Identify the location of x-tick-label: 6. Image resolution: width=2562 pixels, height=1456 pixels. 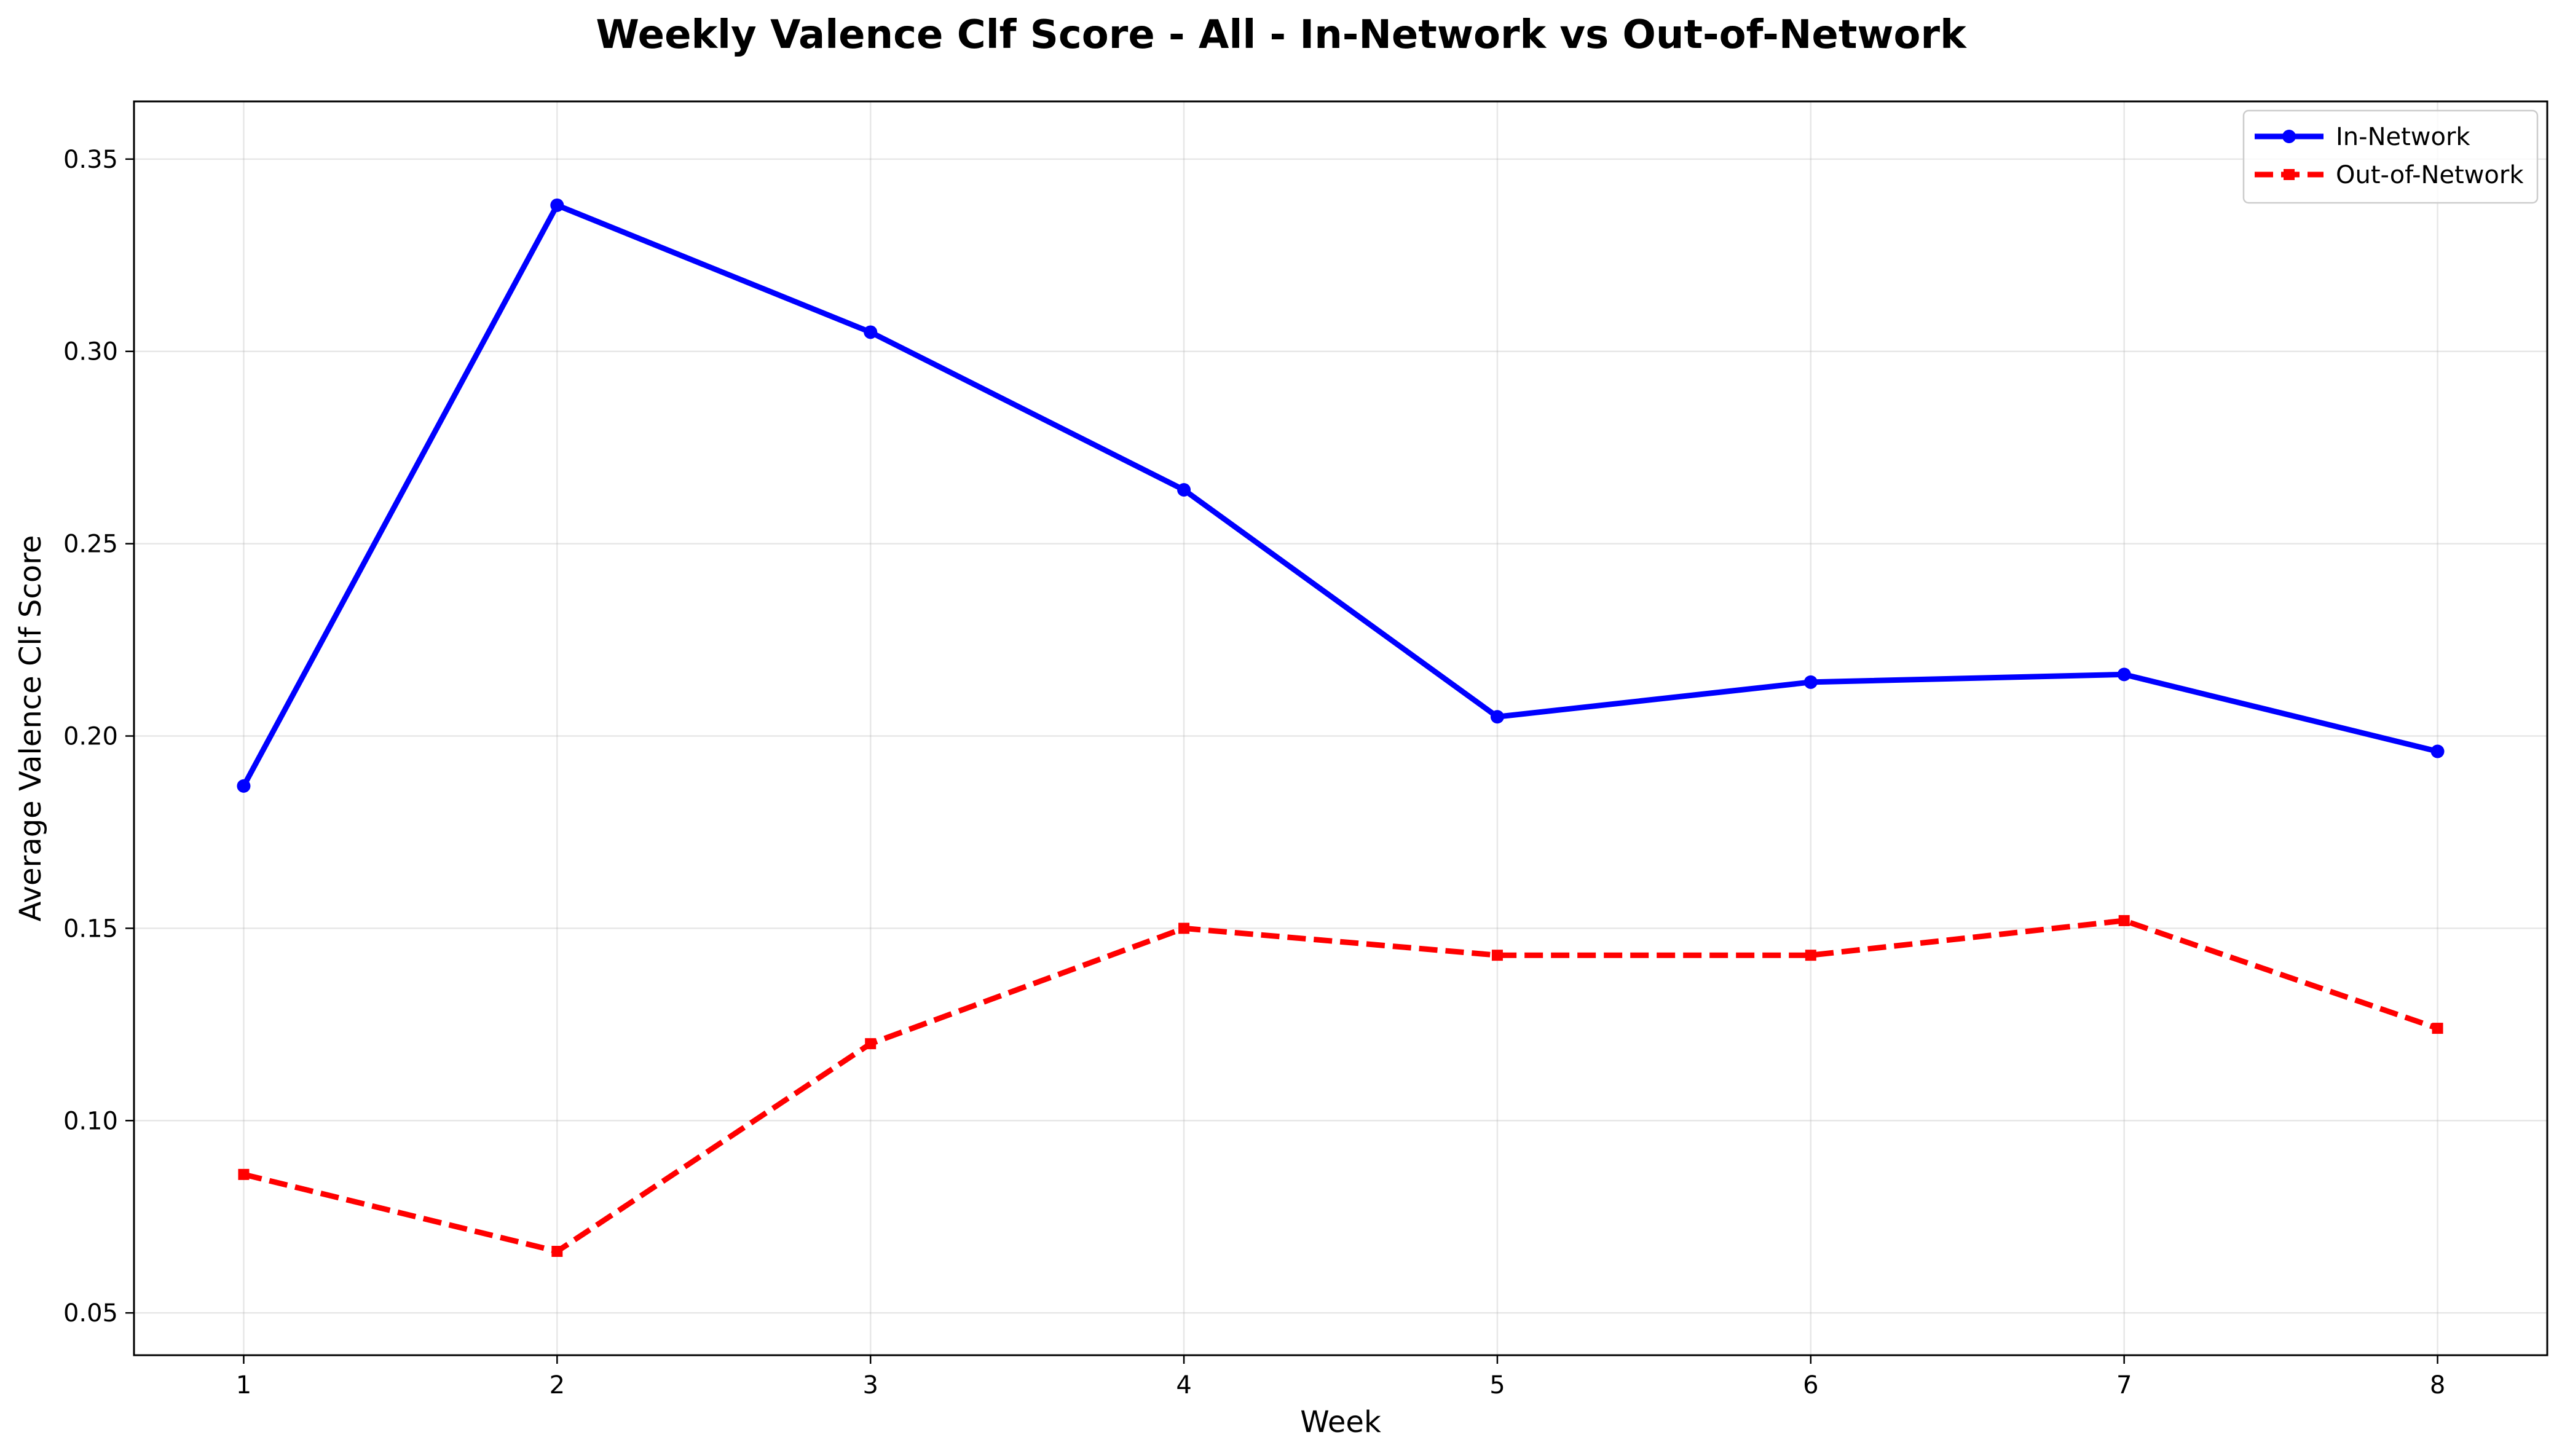
(1810, 1385).